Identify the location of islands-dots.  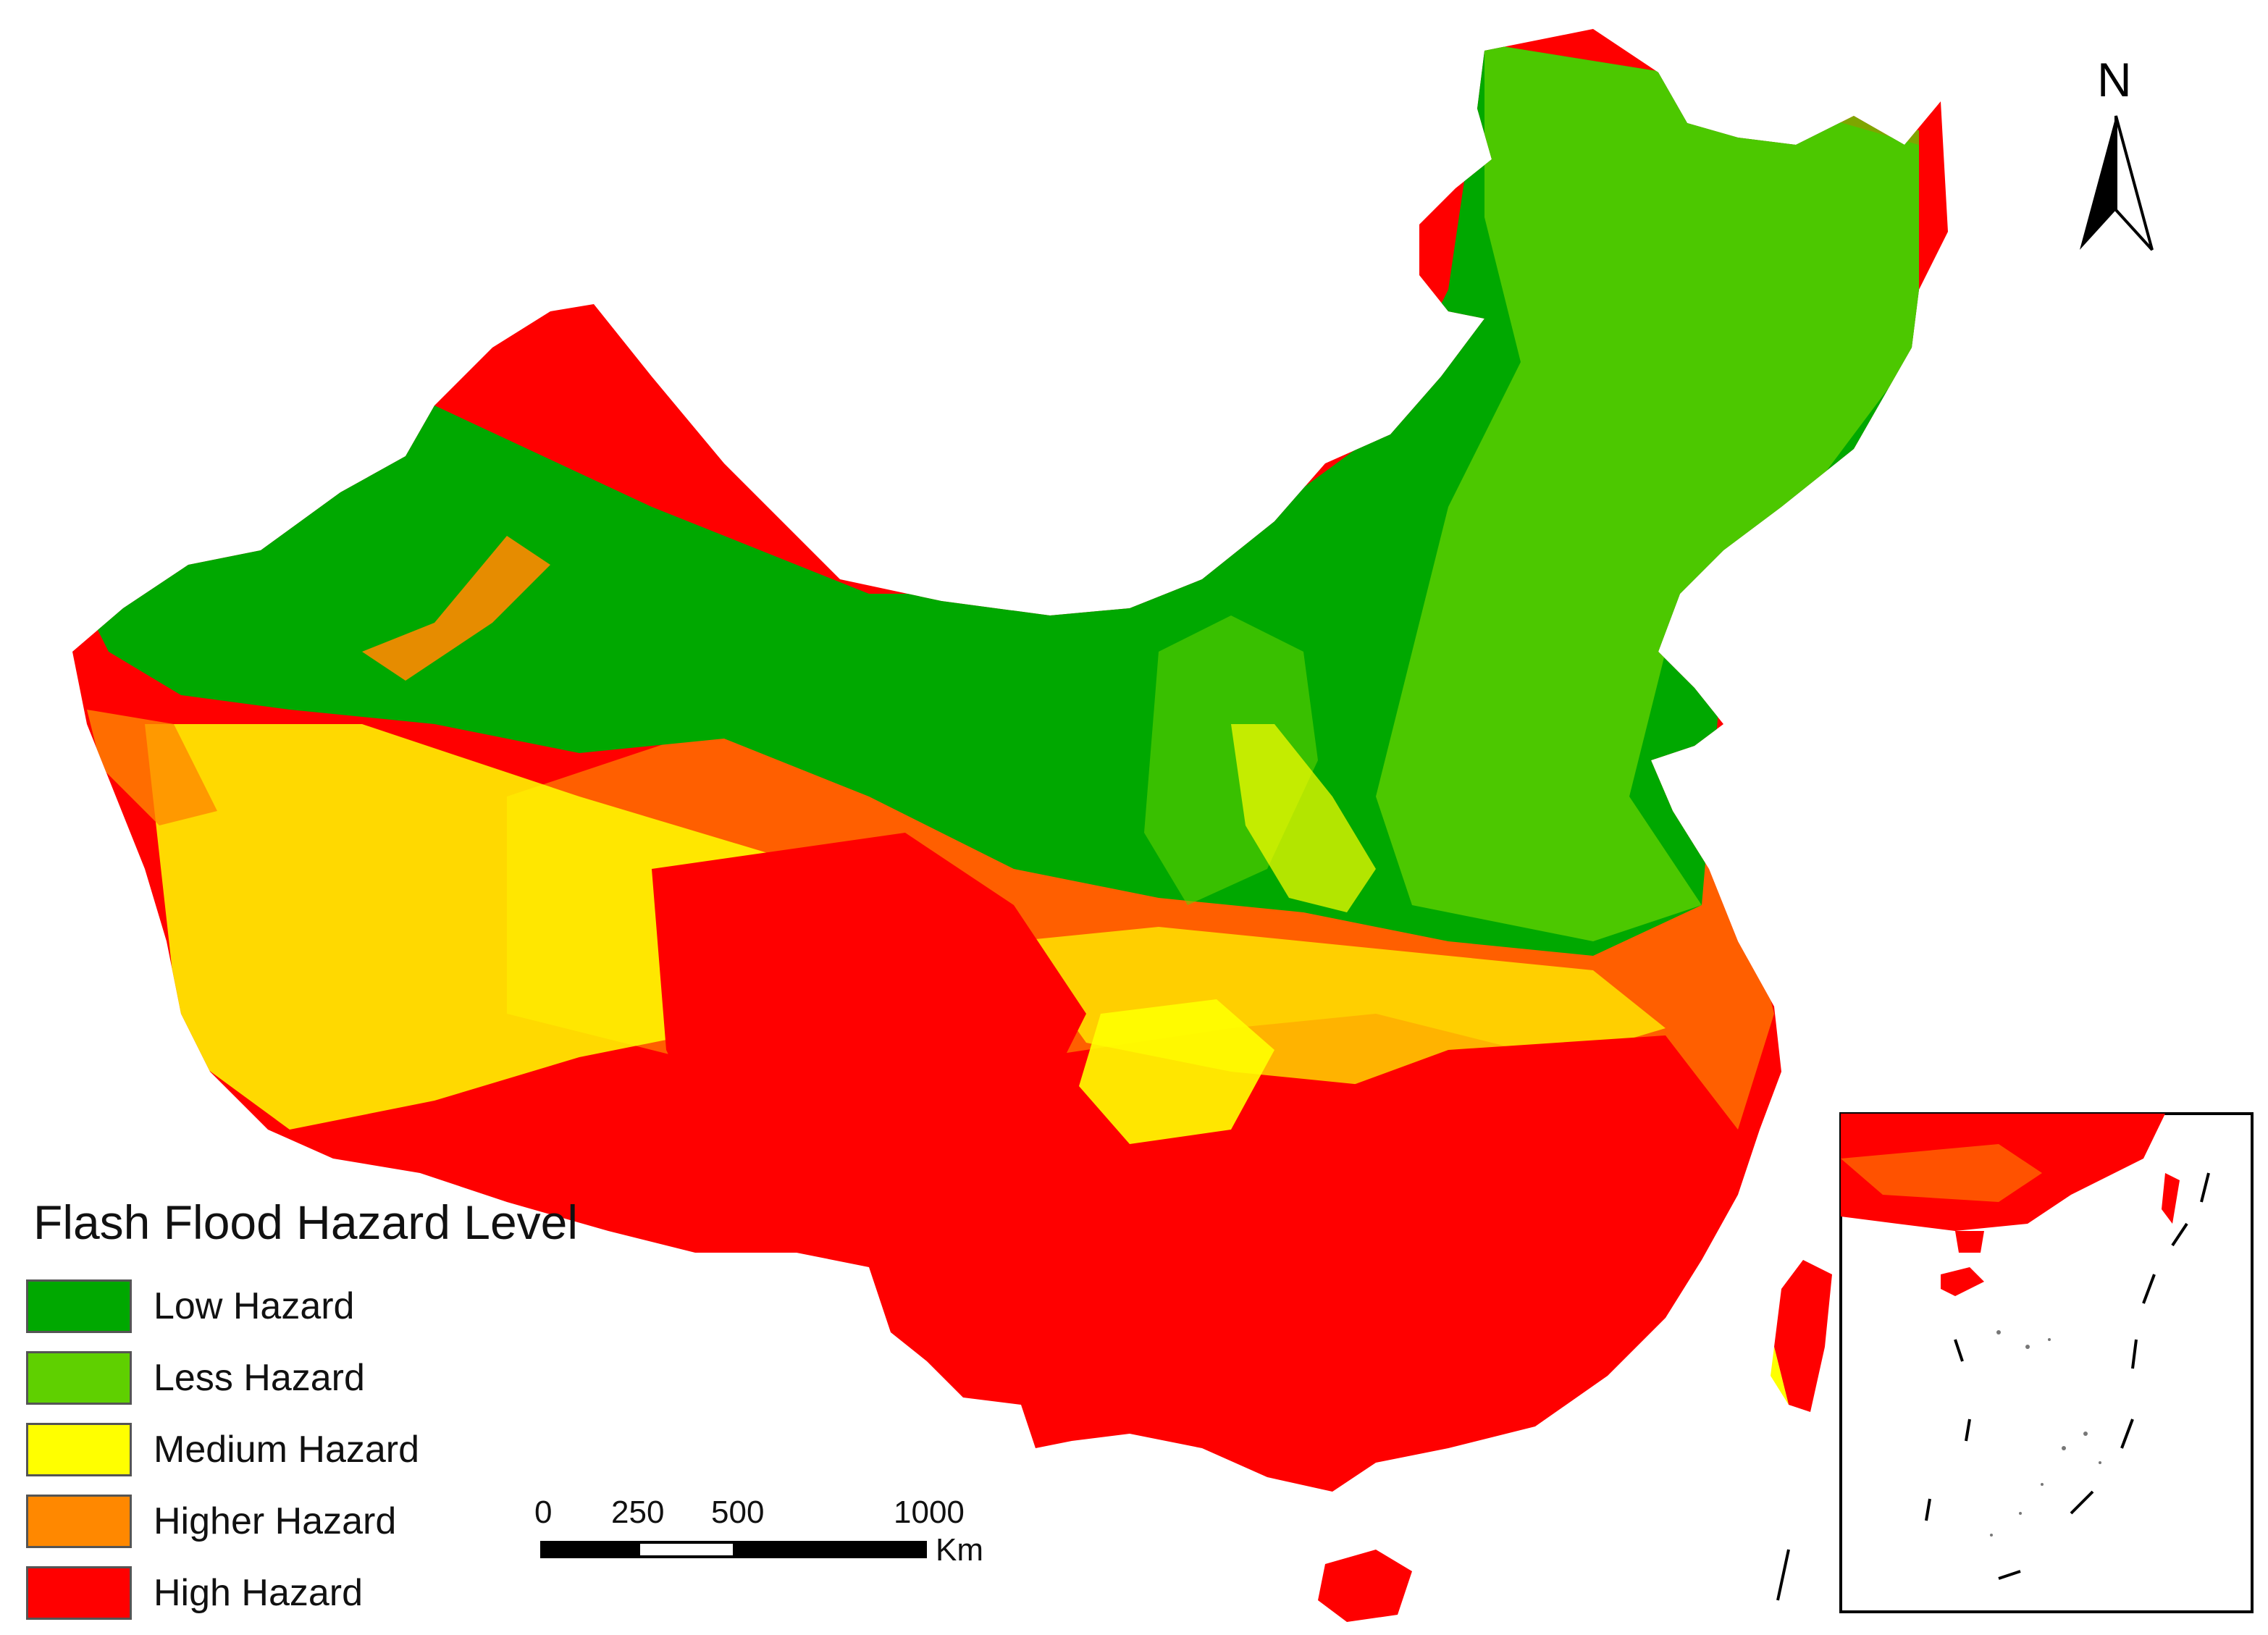
(2046, 1433).